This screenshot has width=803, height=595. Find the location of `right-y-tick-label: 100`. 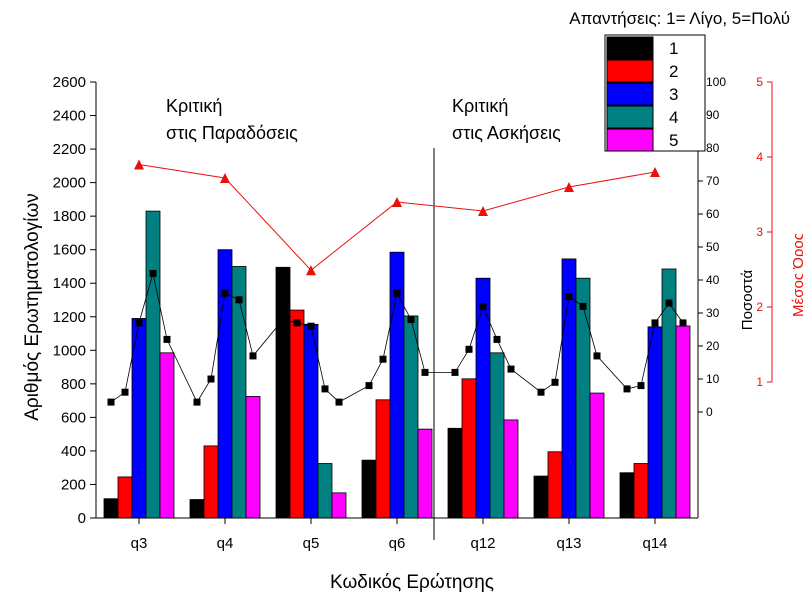

right-y-tick-label: 100 is located at coordinates (716, 82).